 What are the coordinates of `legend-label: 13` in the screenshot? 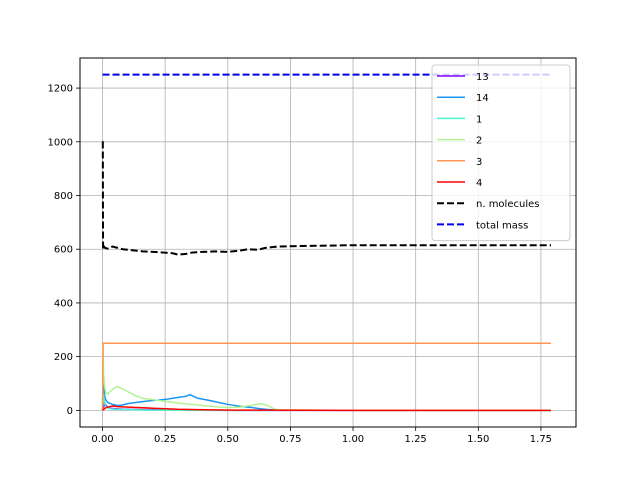 It's located at (482, 77).